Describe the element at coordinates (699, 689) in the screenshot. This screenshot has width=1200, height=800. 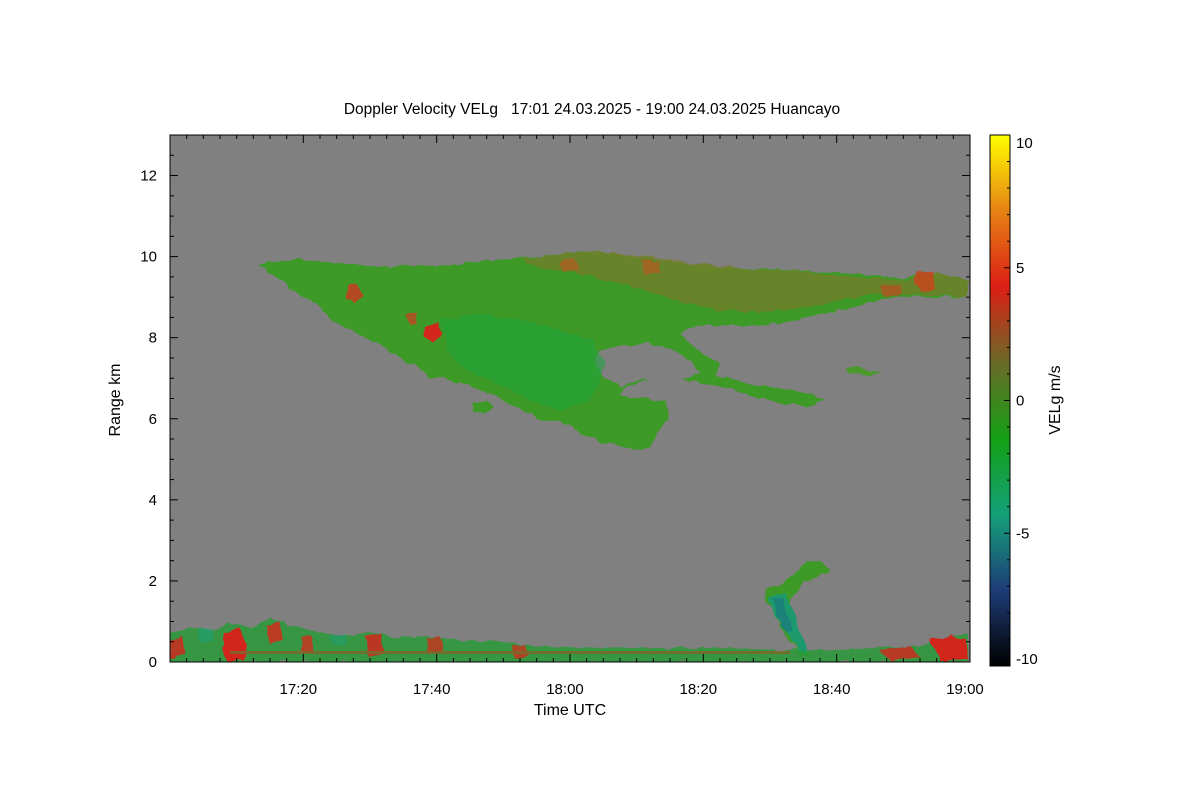
I see `x-tick-label: 18:20` at that location.